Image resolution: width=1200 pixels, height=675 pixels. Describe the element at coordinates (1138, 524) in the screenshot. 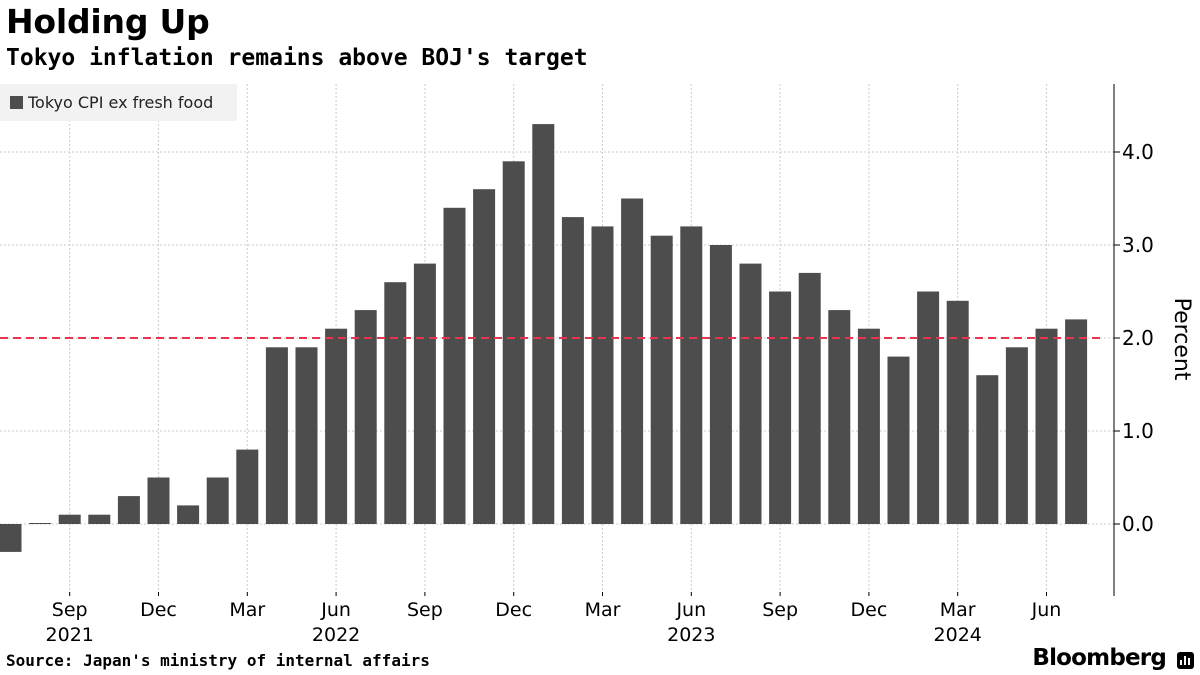

I see `y-tick-label: 0.0` at that location.